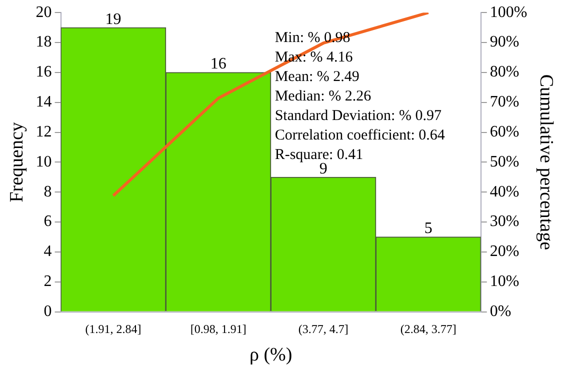  What do you see at coordinates (17, 162) in the screenshot?
I see `y-axis-title: Frequency` at bounding box center [17, 162].